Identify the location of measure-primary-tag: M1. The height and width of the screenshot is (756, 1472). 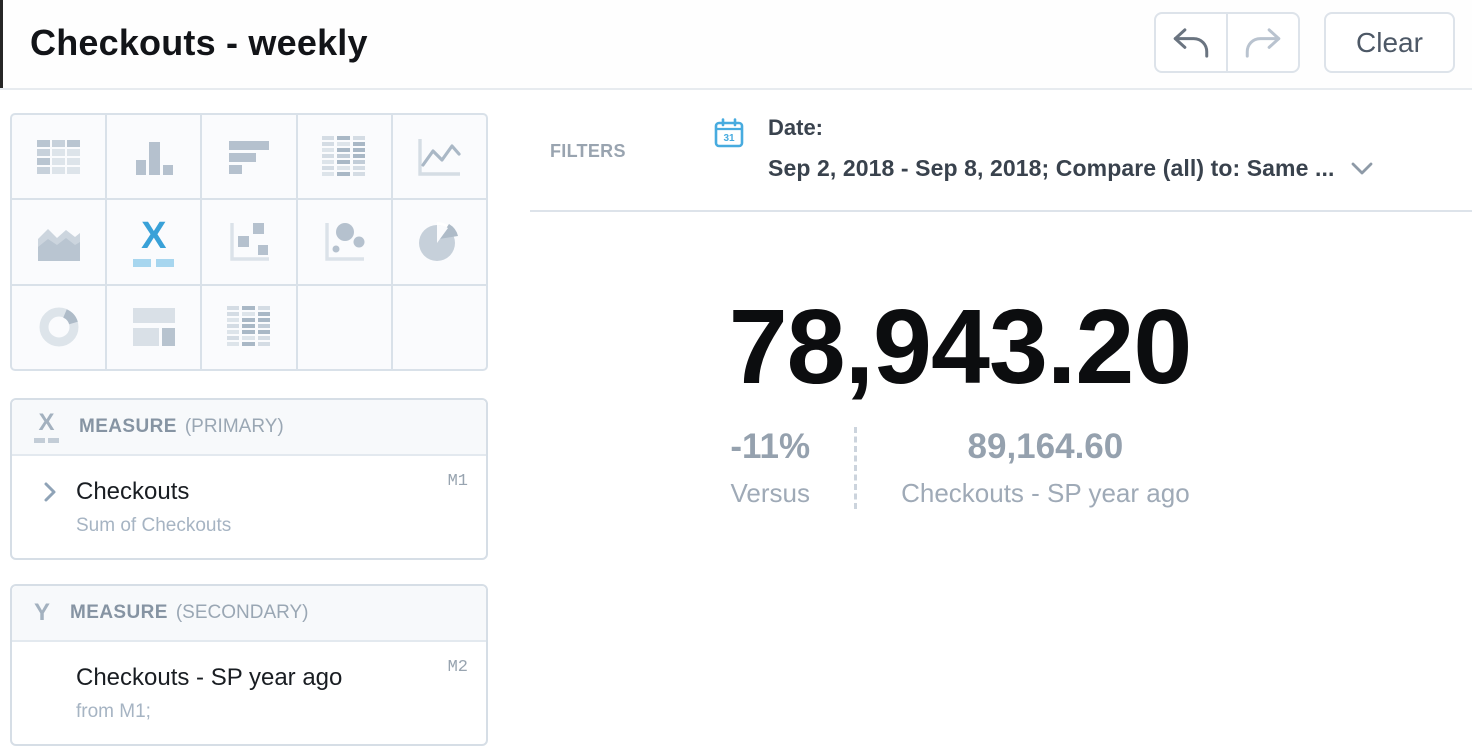
(457, 481).